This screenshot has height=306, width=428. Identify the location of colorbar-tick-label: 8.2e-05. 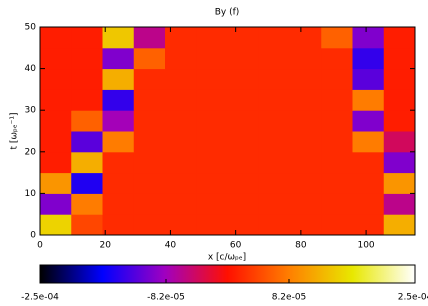
(289, 298).